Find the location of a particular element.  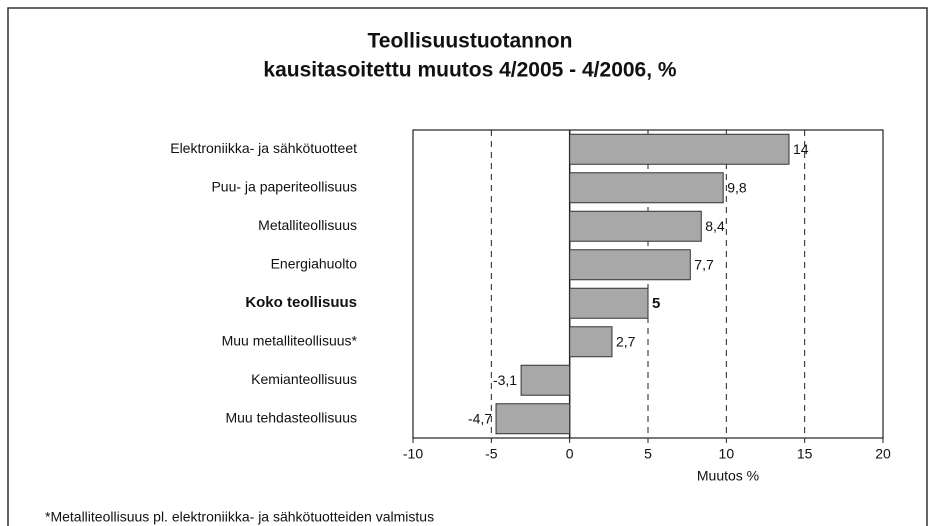

x-tick-label: 15 is located at coordinates (805, 454).